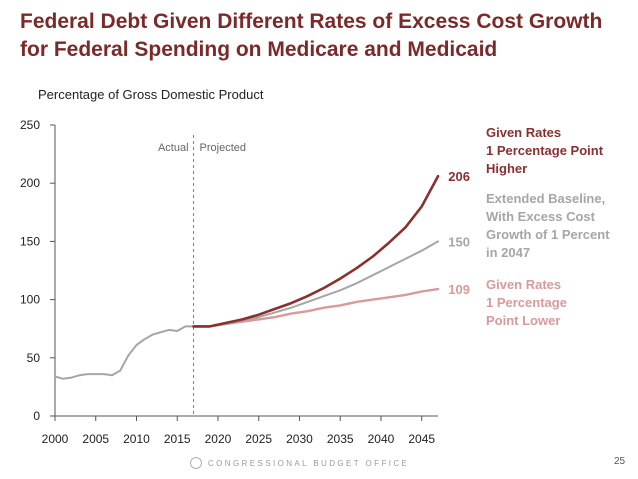 The width and height of the screenshot is (638, 479). What do you see at coordinates (540, 216) in the screenshot?
I see `legend-baseline-line: With Excess Cost` at bounding box center [540, 216].